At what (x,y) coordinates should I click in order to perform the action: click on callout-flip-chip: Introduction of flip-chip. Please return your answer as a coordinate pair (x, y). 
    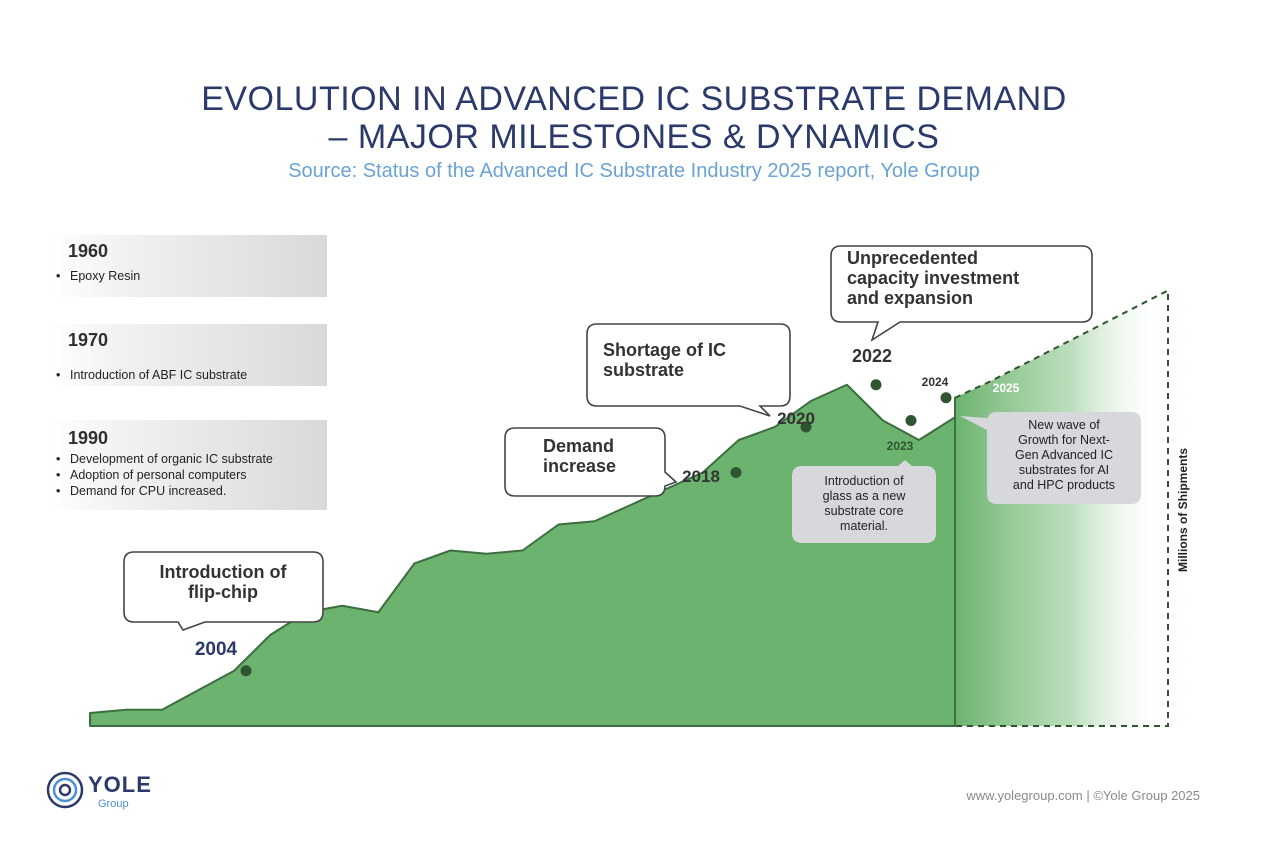
    Looking at the image, I should click on (223, 582).